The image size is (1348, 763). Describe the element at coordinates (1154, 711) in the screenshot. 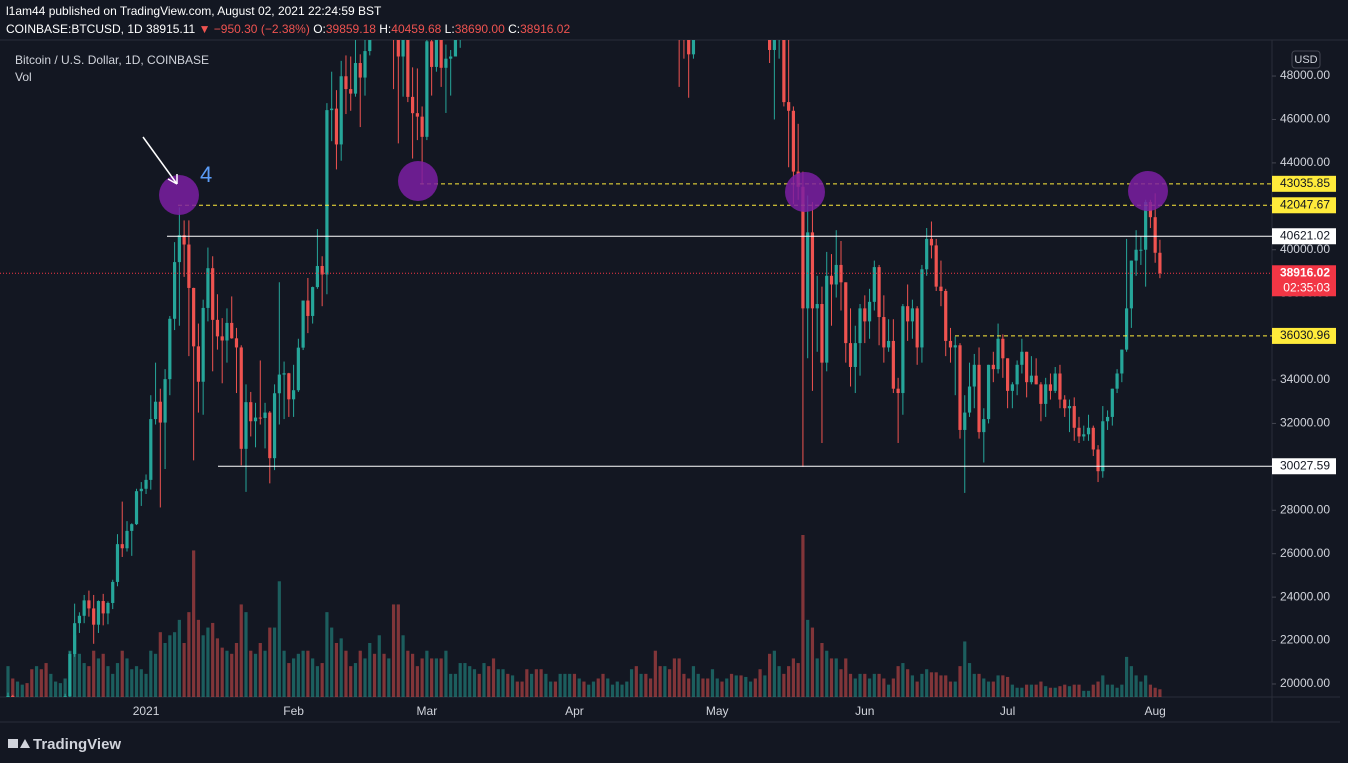

I see `x-tick-label: Aug` at that location.